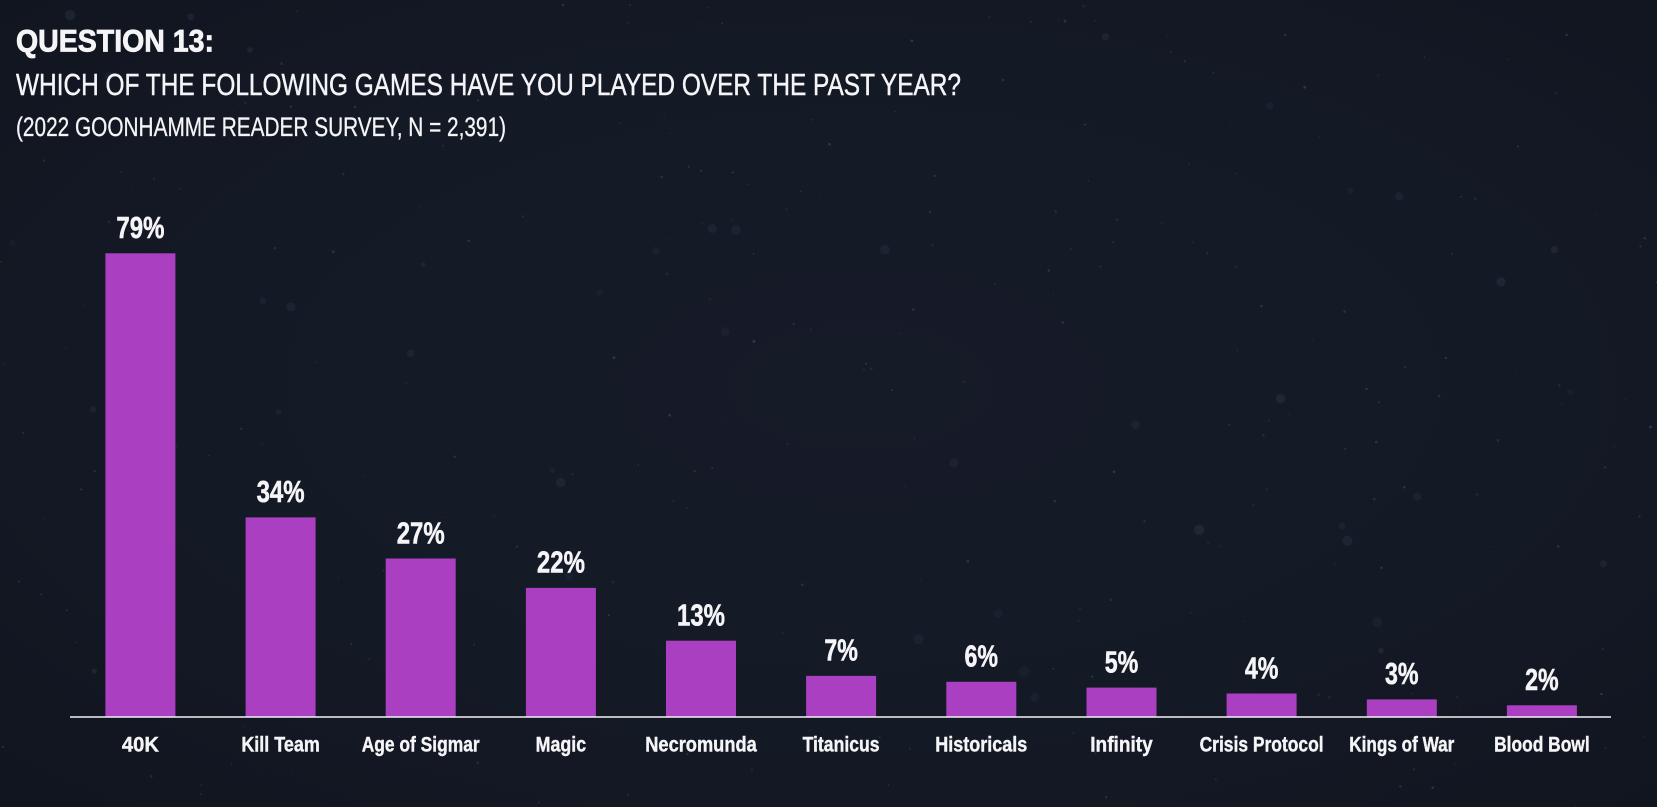  I want to click on svg-text: Titanicus, so click(841, 745).